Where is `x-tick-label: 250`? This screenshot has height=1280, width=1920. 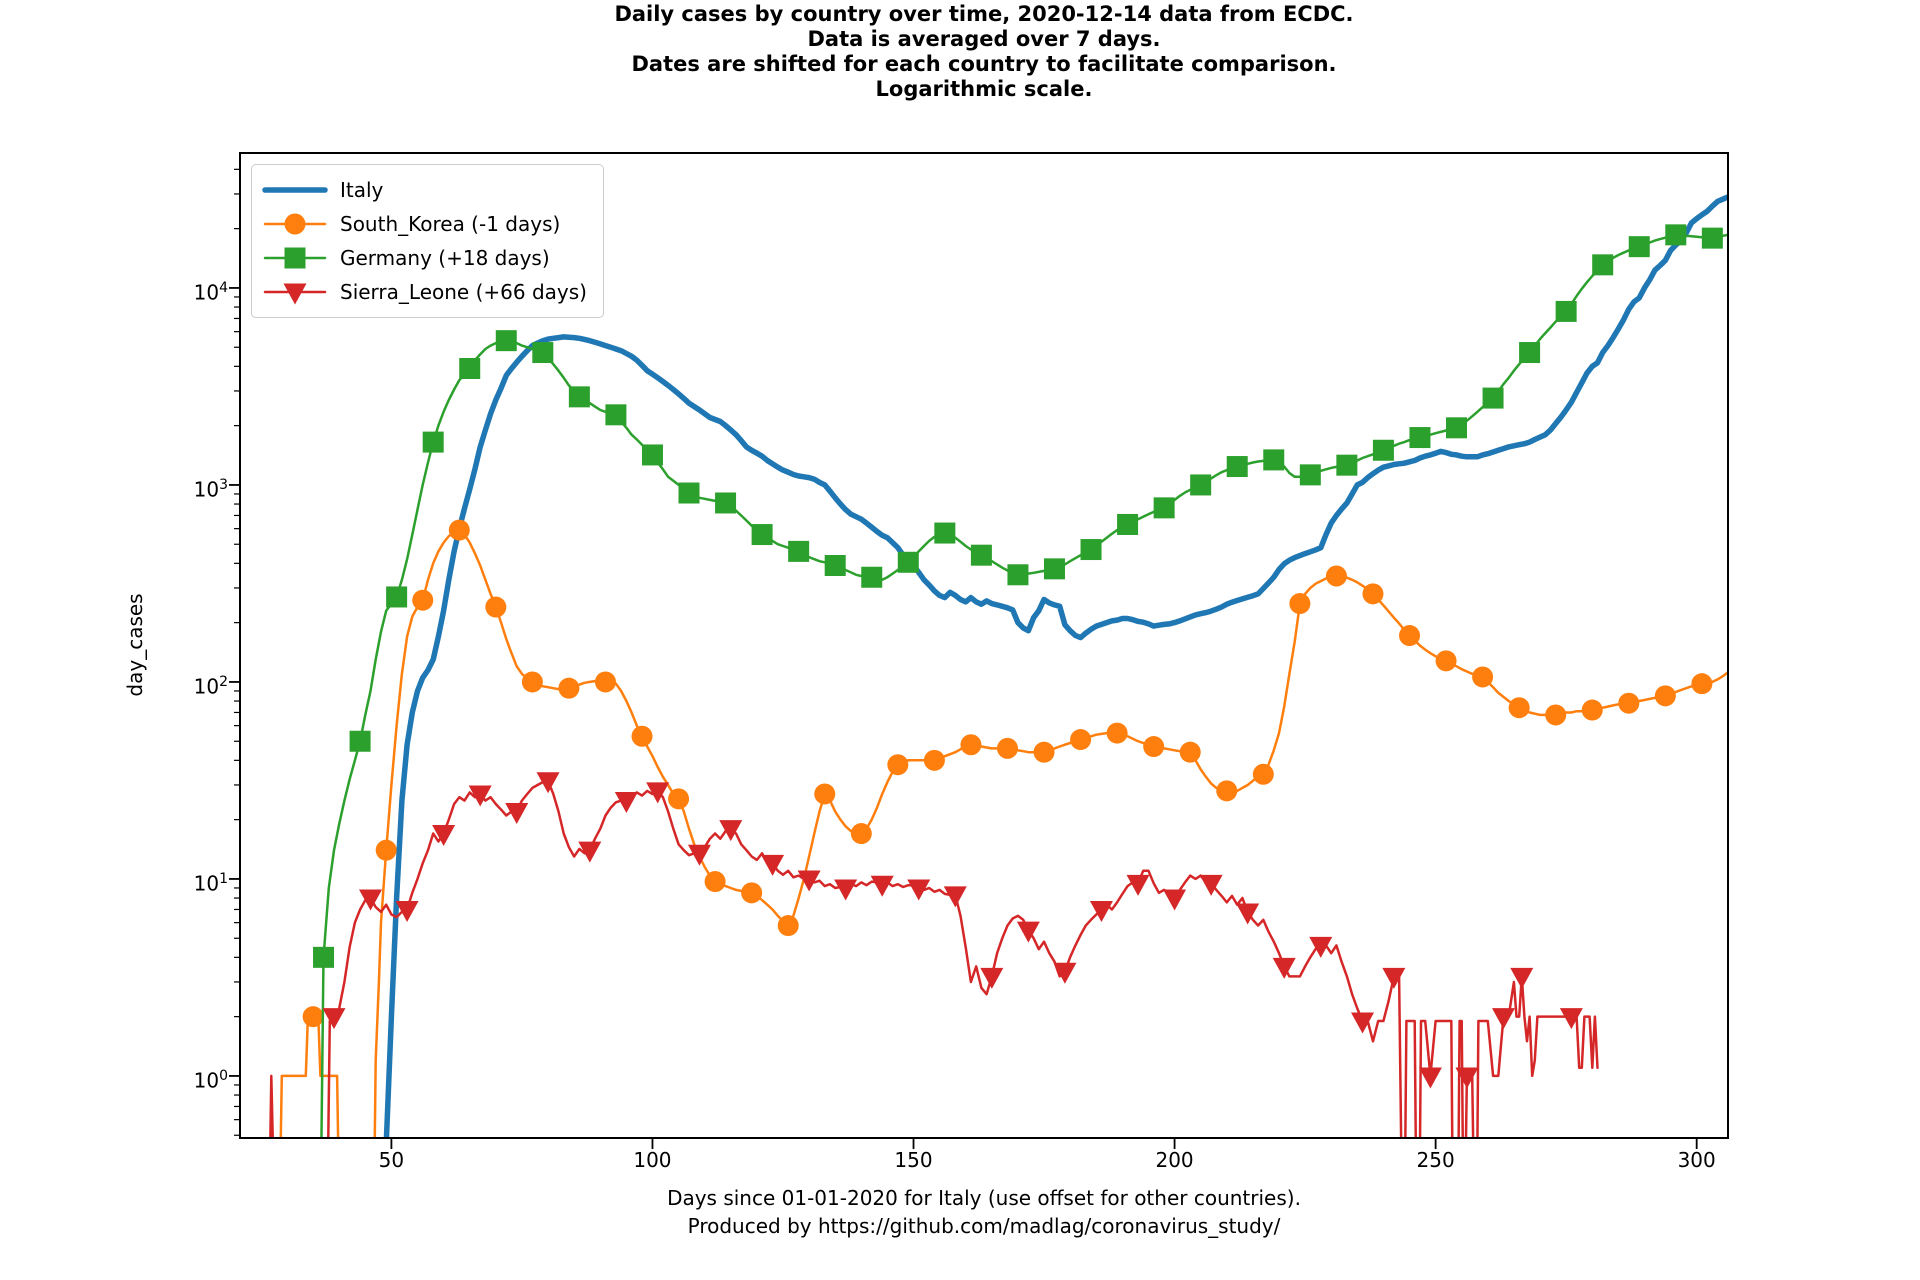 x-tick-label: 250 is located at coordinates (1435, 1160).